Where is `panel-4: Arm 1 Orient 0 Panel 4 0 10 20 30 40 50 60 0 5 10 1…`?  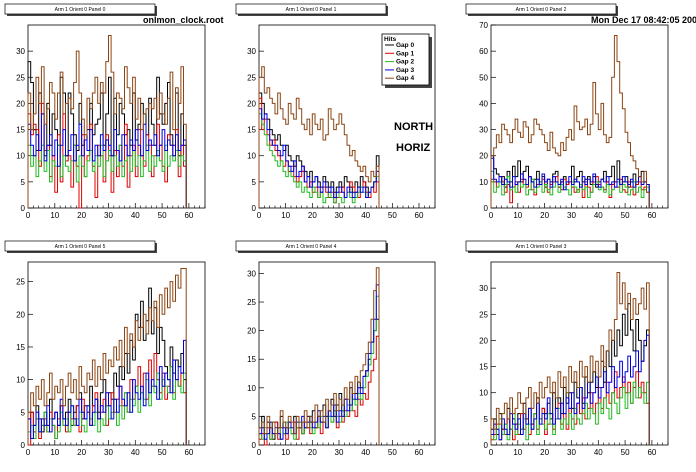 panel-4: Arm 1 Orient 0 Panel 4 0 10 20 30 40 50 60 0 5 10 1… is located at coordinates (335, 348).